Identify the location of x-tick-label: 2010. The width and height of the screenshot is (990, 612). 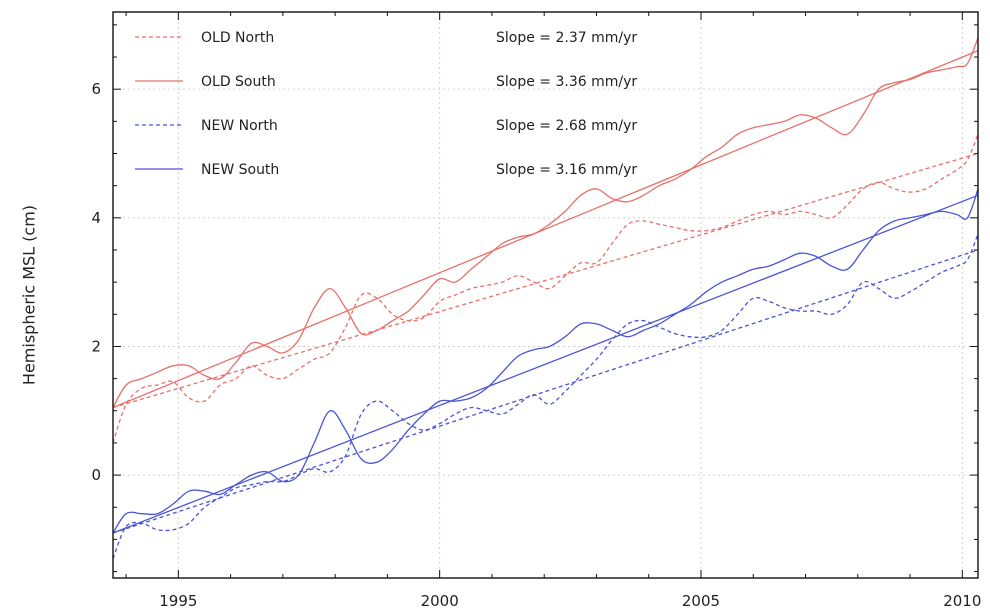
(962, 601).